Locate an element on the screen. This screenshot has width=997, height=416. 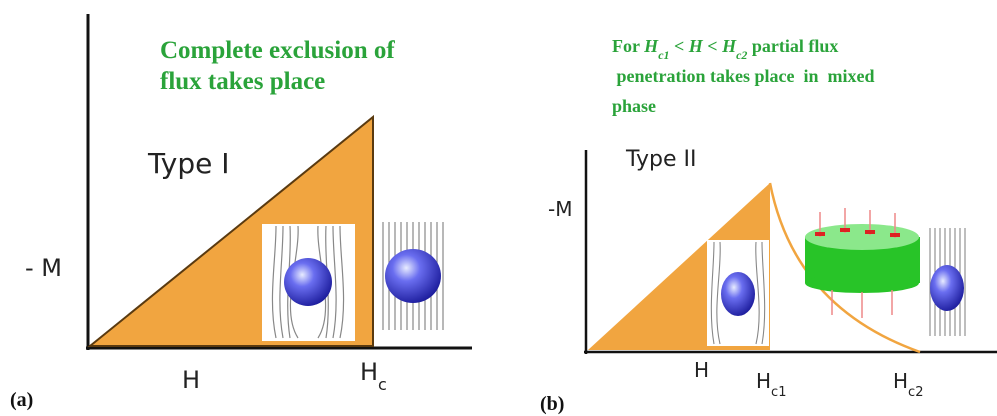
mixed-state-cylinder is located at coordinates (862, 263).